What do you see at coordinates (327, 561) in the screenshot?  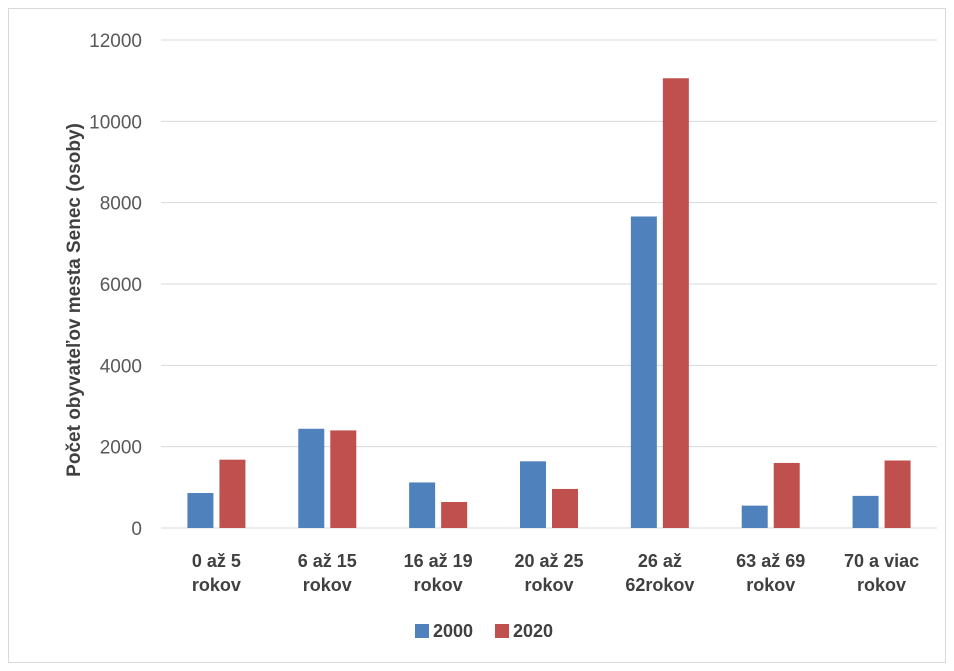 I see `x-category-label: 6 až 15` at bounding box center [327, 561].